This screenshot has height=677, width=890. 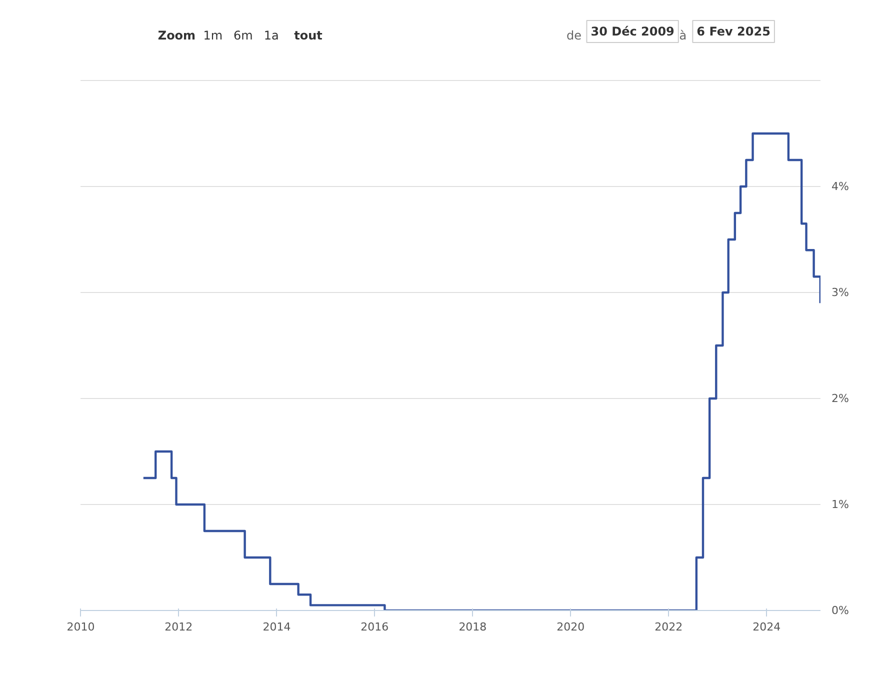 I want to click on y-tick-label: 4%, so click(x=840, y=186).